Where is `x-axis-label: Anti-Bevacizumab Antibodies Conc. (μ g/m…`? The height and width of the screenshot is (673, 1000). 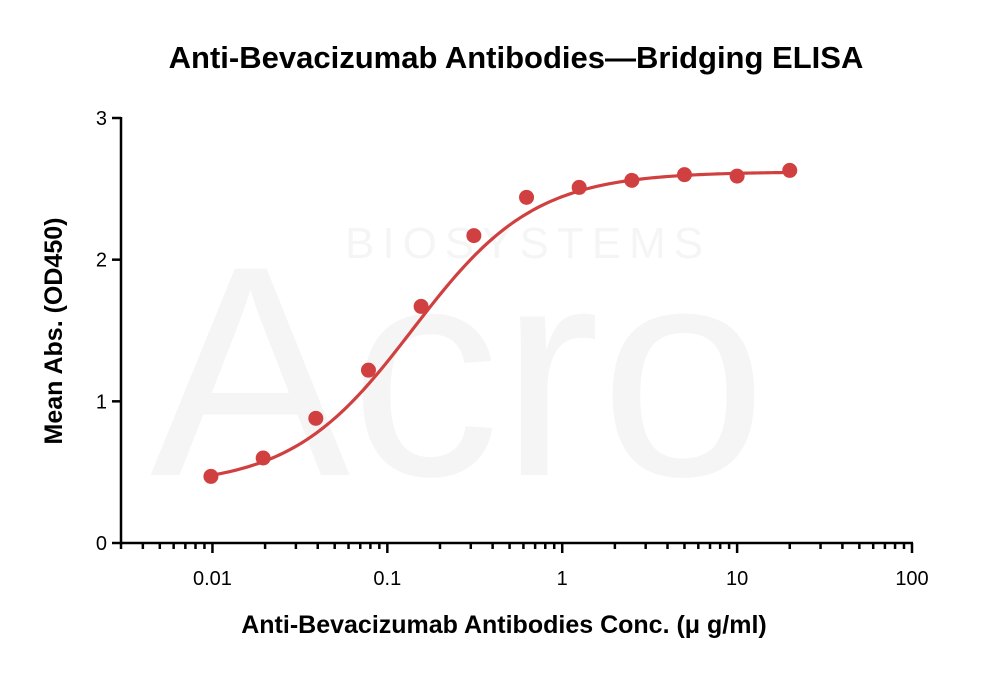 x-axis-label: Anti-Bevacizumab Antibodies Conc. (μ g/m… is located at coordinates (504, 625).